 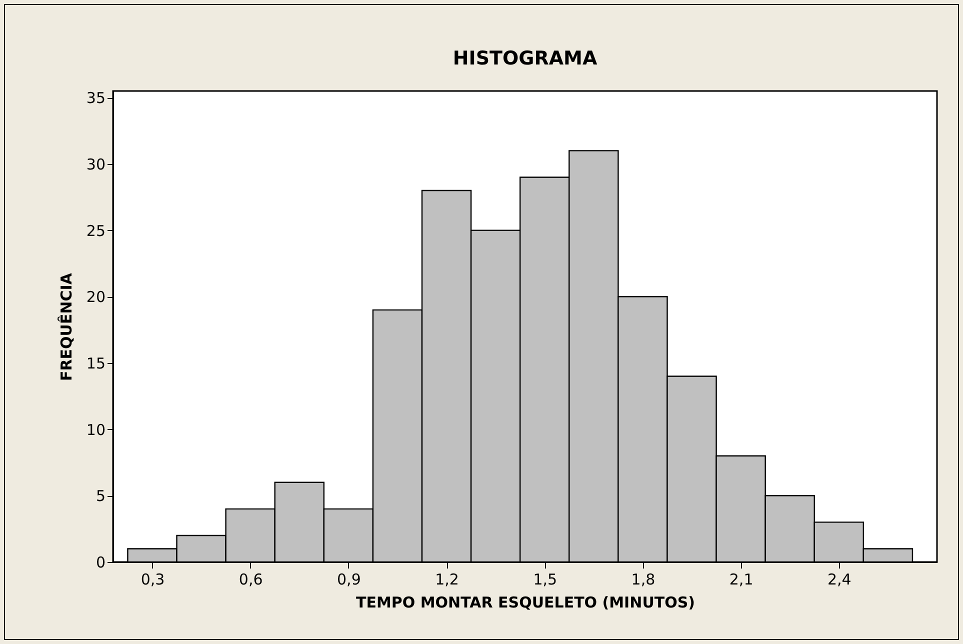 I want to click on chart-title: HISTOGRAMA, so click(x=525, y=59).